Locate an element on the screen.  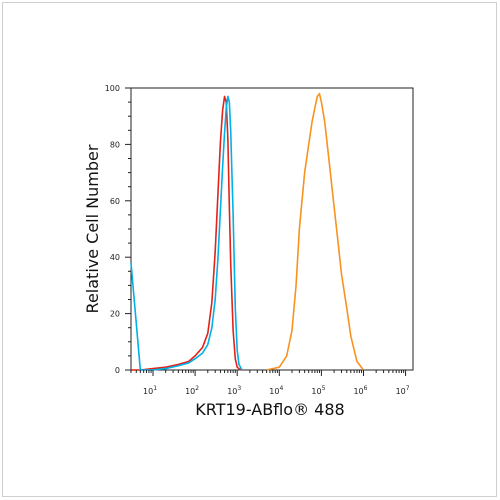
x-tick-label: 10³ is located at coordinates (234, 390).